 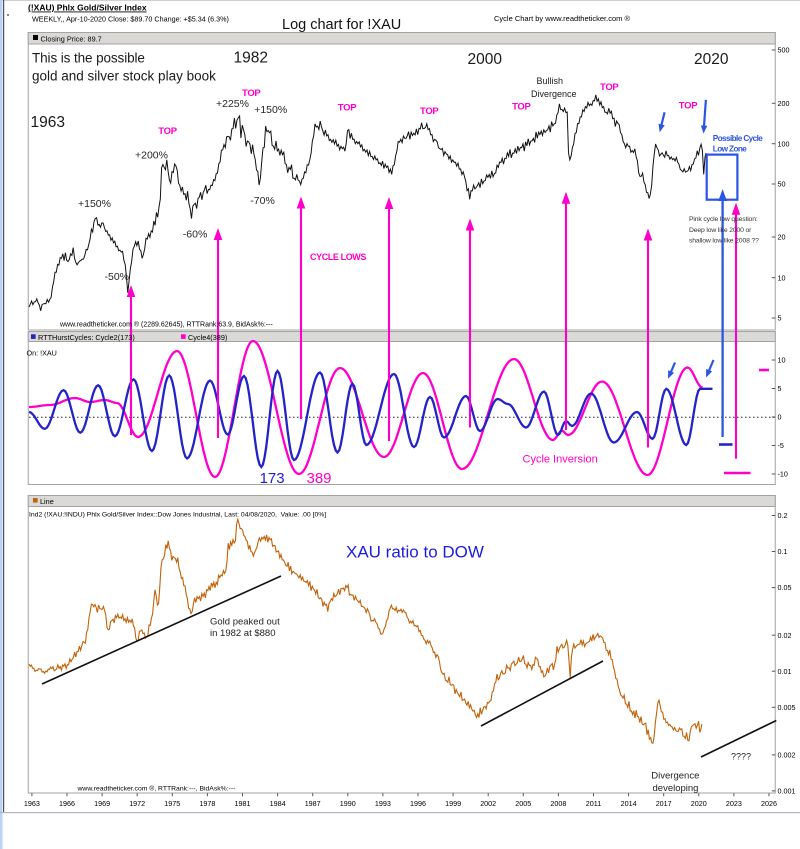 What do you see at coordinates (348, 803) in the screenshot?
I see `svg-text: 1990` at bounding box center [348, 803].